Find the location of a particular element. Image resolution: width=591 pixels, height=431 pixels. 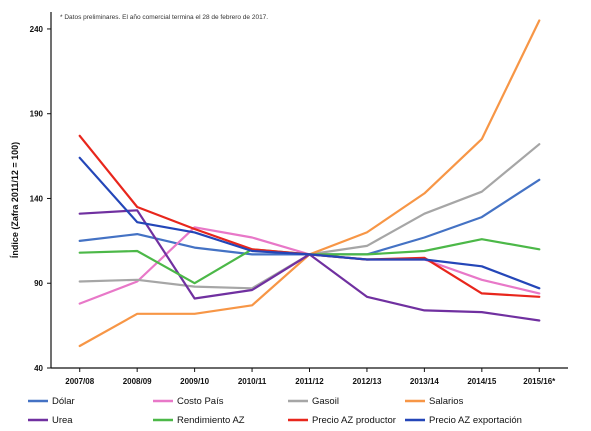

legend-item: Salarios is located at coordinates (434, 401).